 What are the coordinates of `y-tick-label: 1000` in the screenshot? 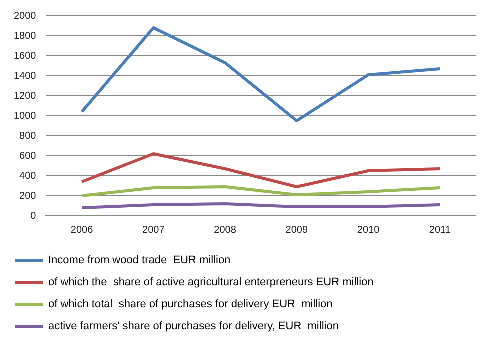 It's located at (25, 116).